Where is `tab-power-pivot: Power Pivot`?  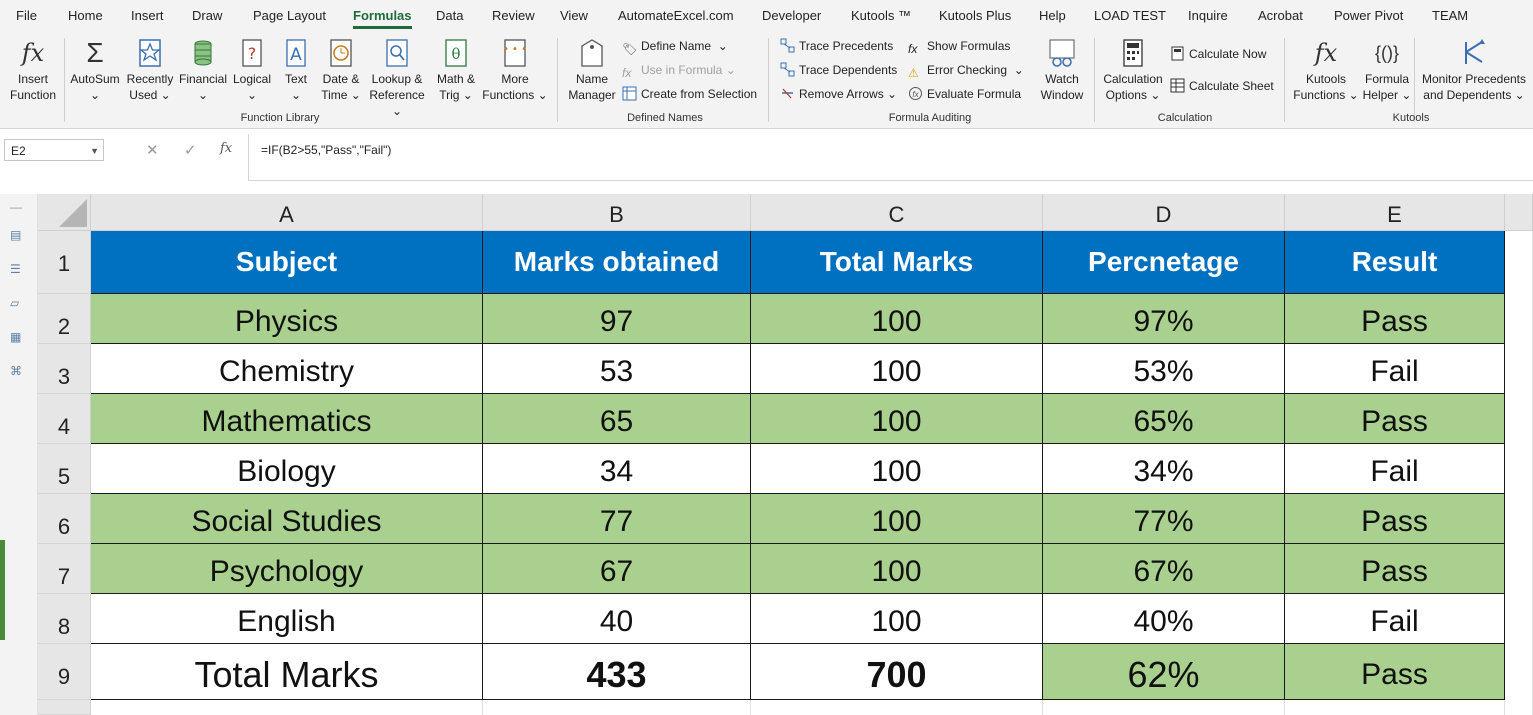 tab-power-pivot: Power Pivot is located at coordinates (1369, 15).